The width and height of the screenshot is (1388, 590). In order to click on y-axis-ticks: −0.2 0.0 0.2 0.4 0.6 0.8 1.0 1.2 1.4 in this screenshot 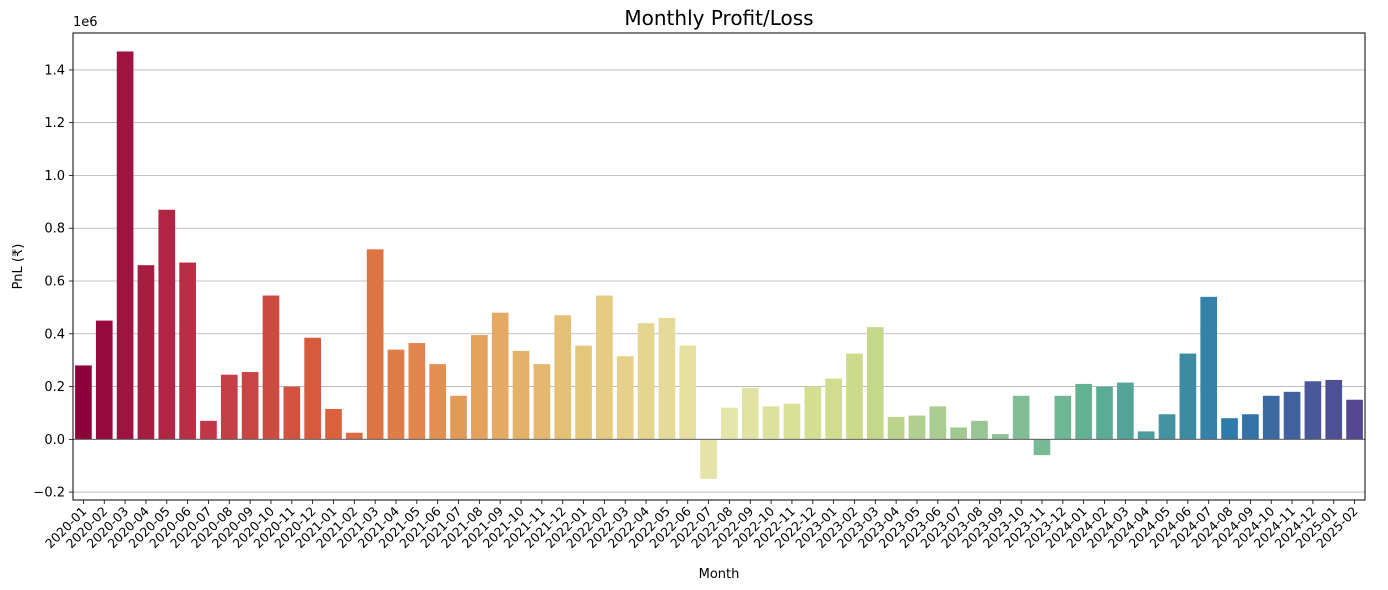, I will do `click(53, 282)`.